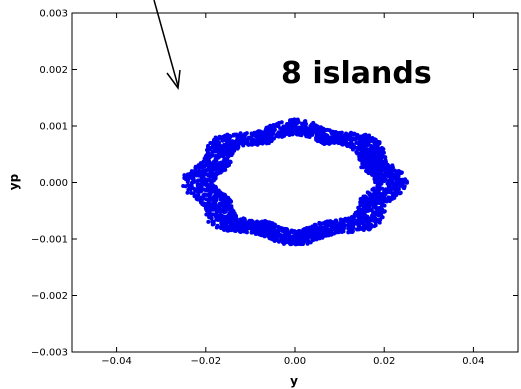 This screenshot has height=389, width=521. What do you see at coordinates (53, 183) in the screenshot?
I see `y-tick-label: 0.000` at bounding box center [53, 183].